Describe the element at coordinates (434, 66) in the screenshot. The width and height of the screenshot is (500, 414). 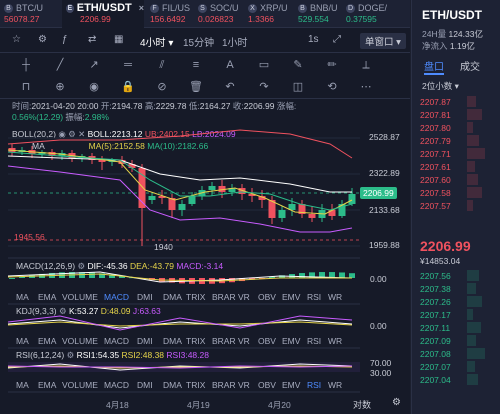
I see `tab-orderbook: 盘口` at that location.